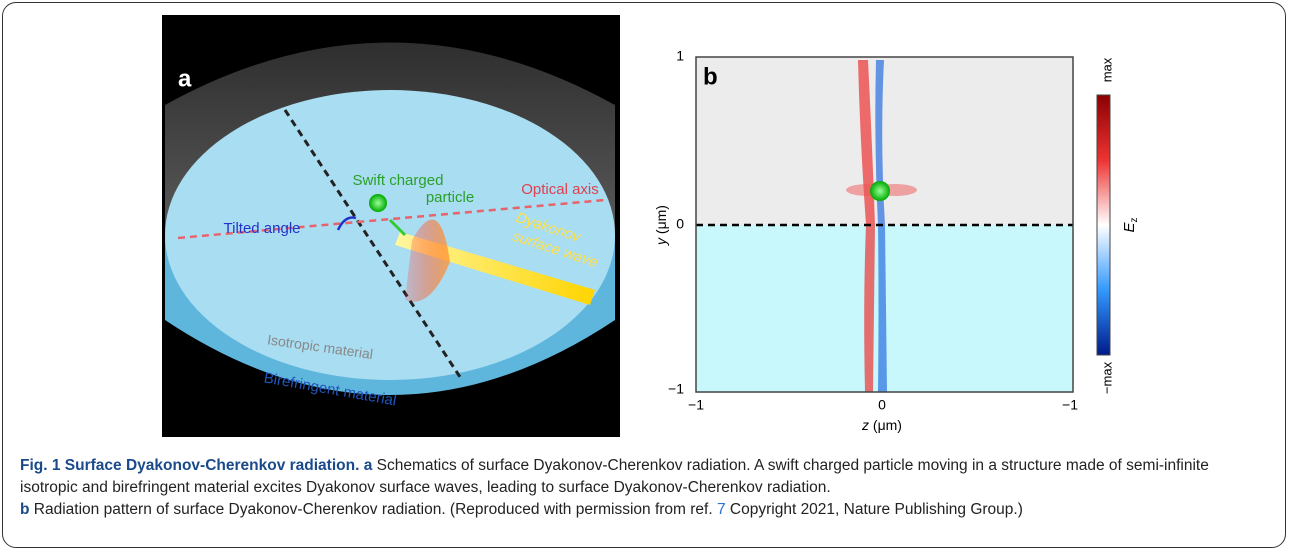  I want to click on panel-ref: a, so click(368, 465).